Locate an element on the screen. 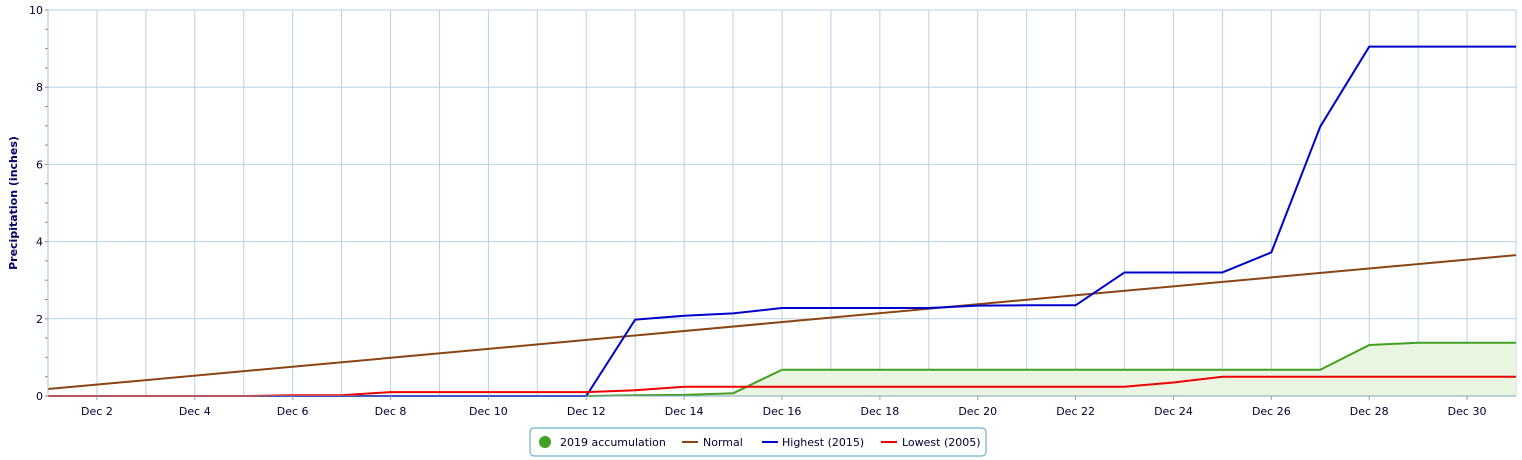  legend-box is located at coordinates (758, 442).